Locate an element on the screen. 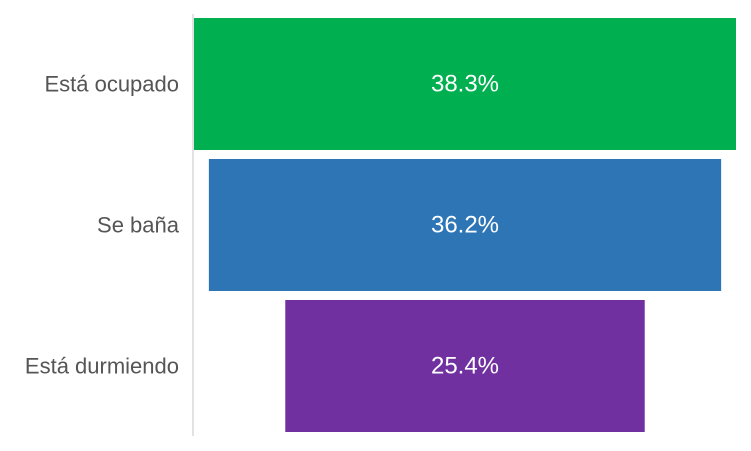 The height and width of the screenshot is (451, 751). data-label-3: 25.4% is located at coordinates (465, 366).